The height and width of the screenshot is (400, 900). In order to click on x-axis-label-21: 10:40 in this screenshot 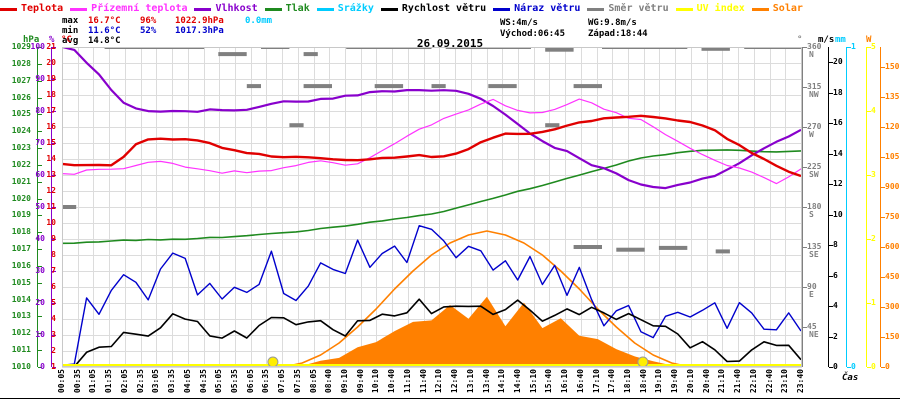, I will do `click(391, 381)`.